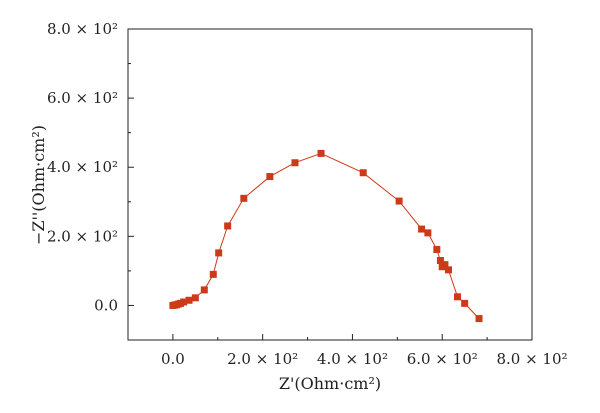  Describe the element at coordinates (442, 359) in the screenshot. I see `x-tick-label: 6.0 × 10²` at that location.